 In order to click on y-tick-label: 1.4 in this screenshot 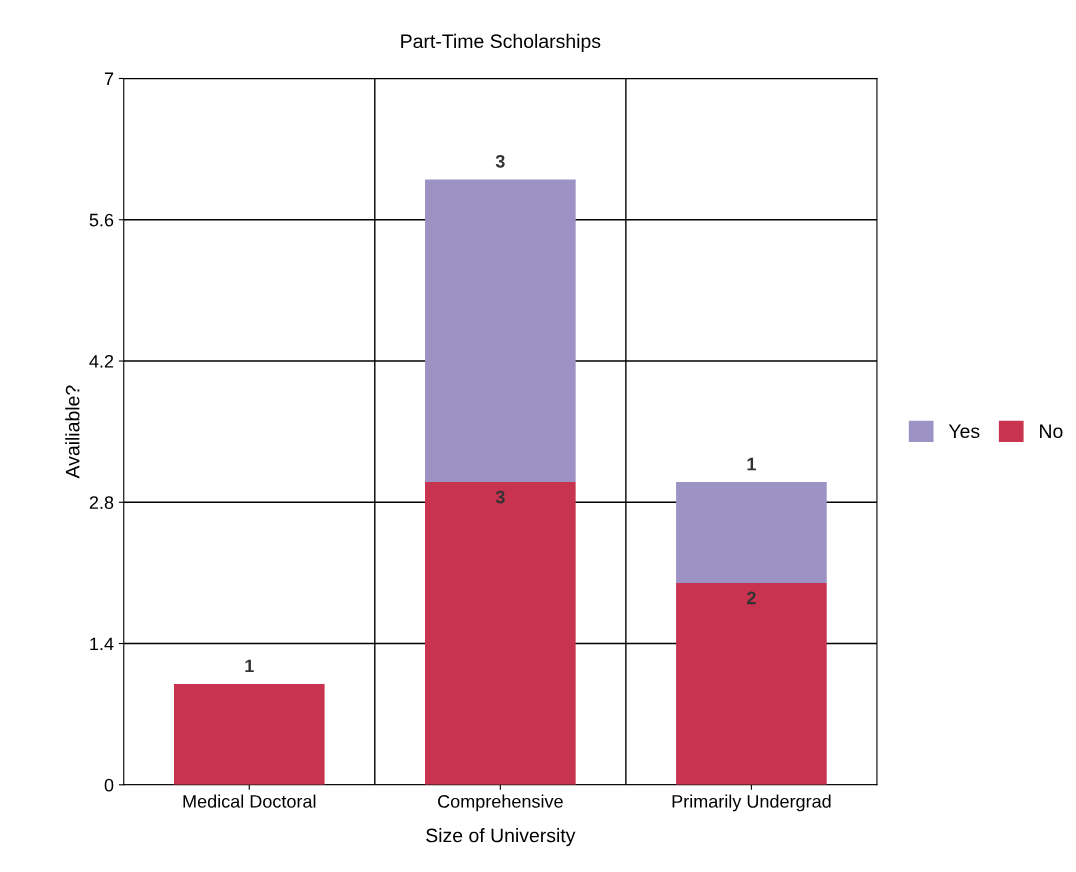, I will do `click(102, 644)`.